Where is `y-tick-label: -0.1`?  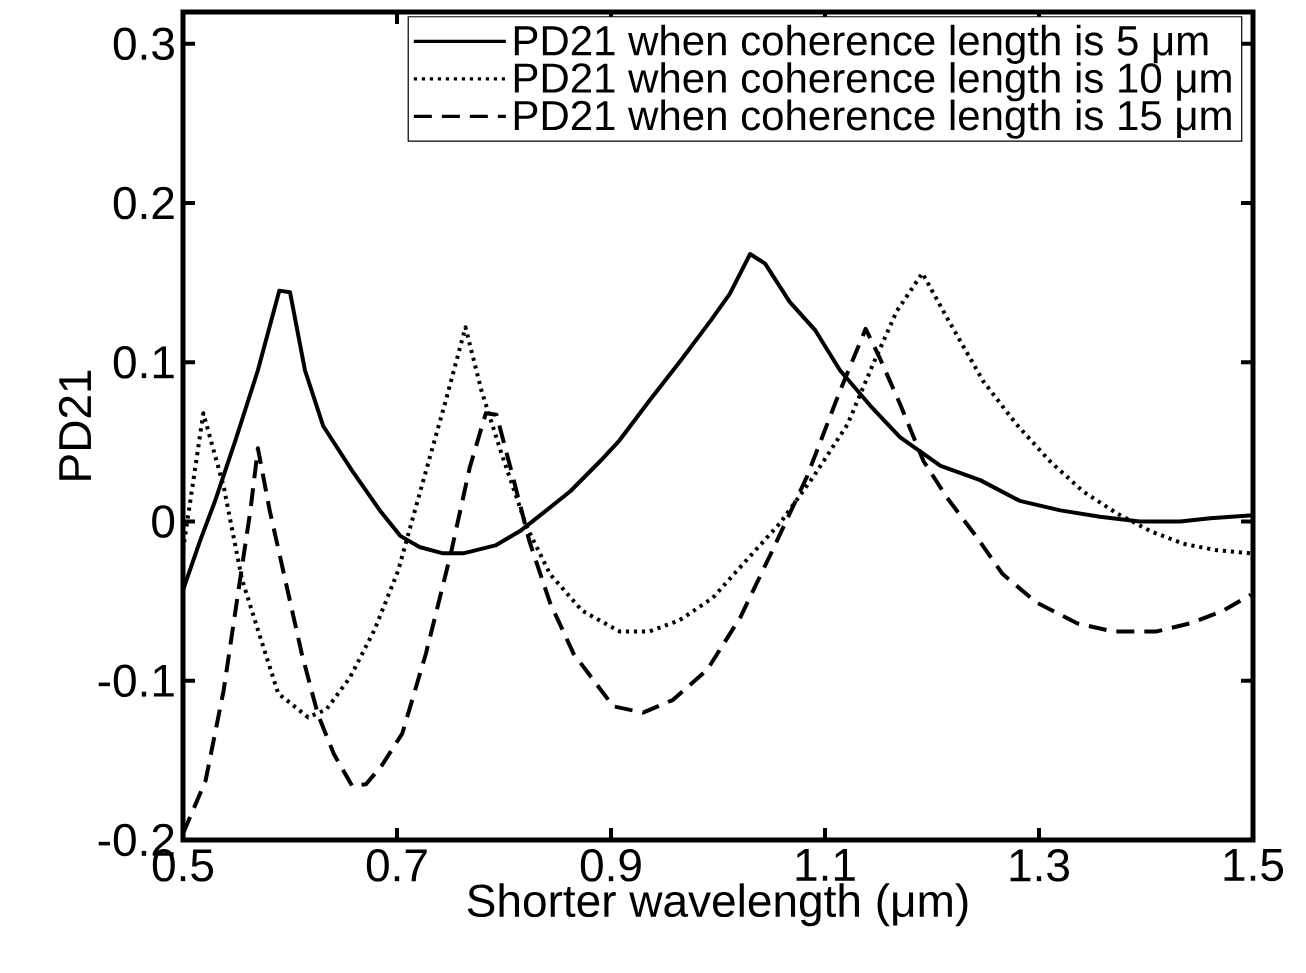
y-tick-label: -0.1 is located at coordinates (136, 681).